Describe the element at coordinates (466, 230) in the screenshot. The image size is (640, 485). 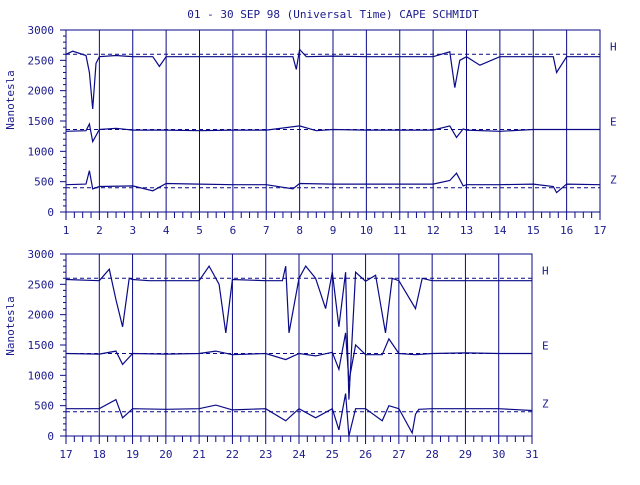
I see `x-tick-label: 13` at that location.